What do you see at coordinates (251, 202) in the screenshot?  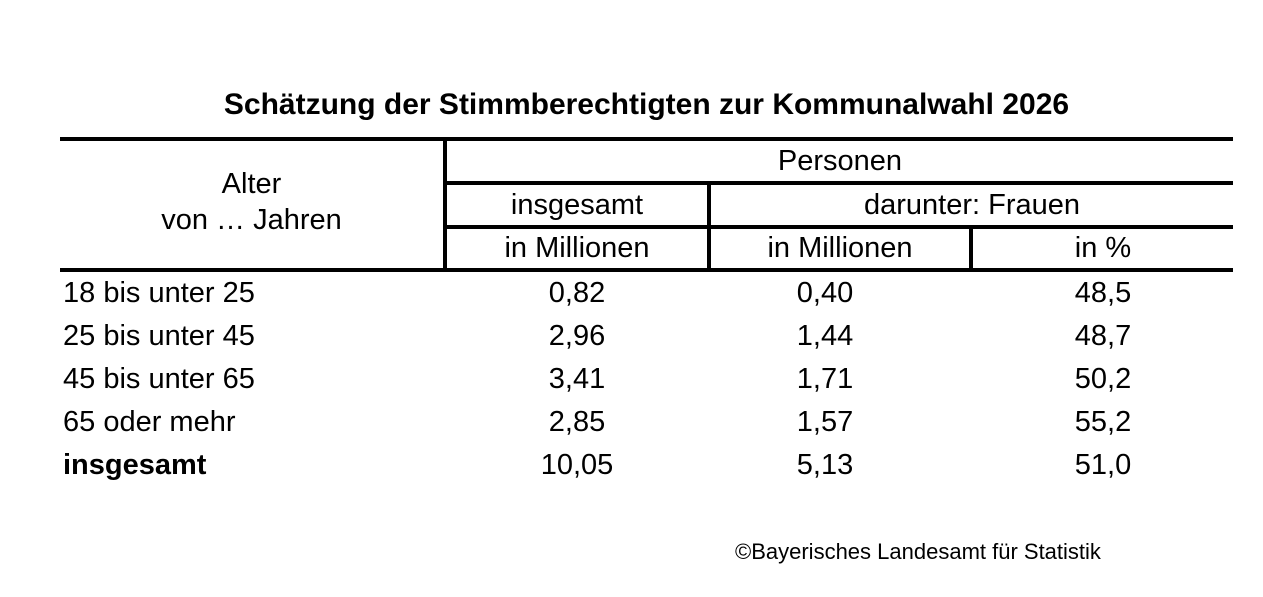 I see `column-header-alter: Alter von … Jahren` at bounding box center [251, 202].